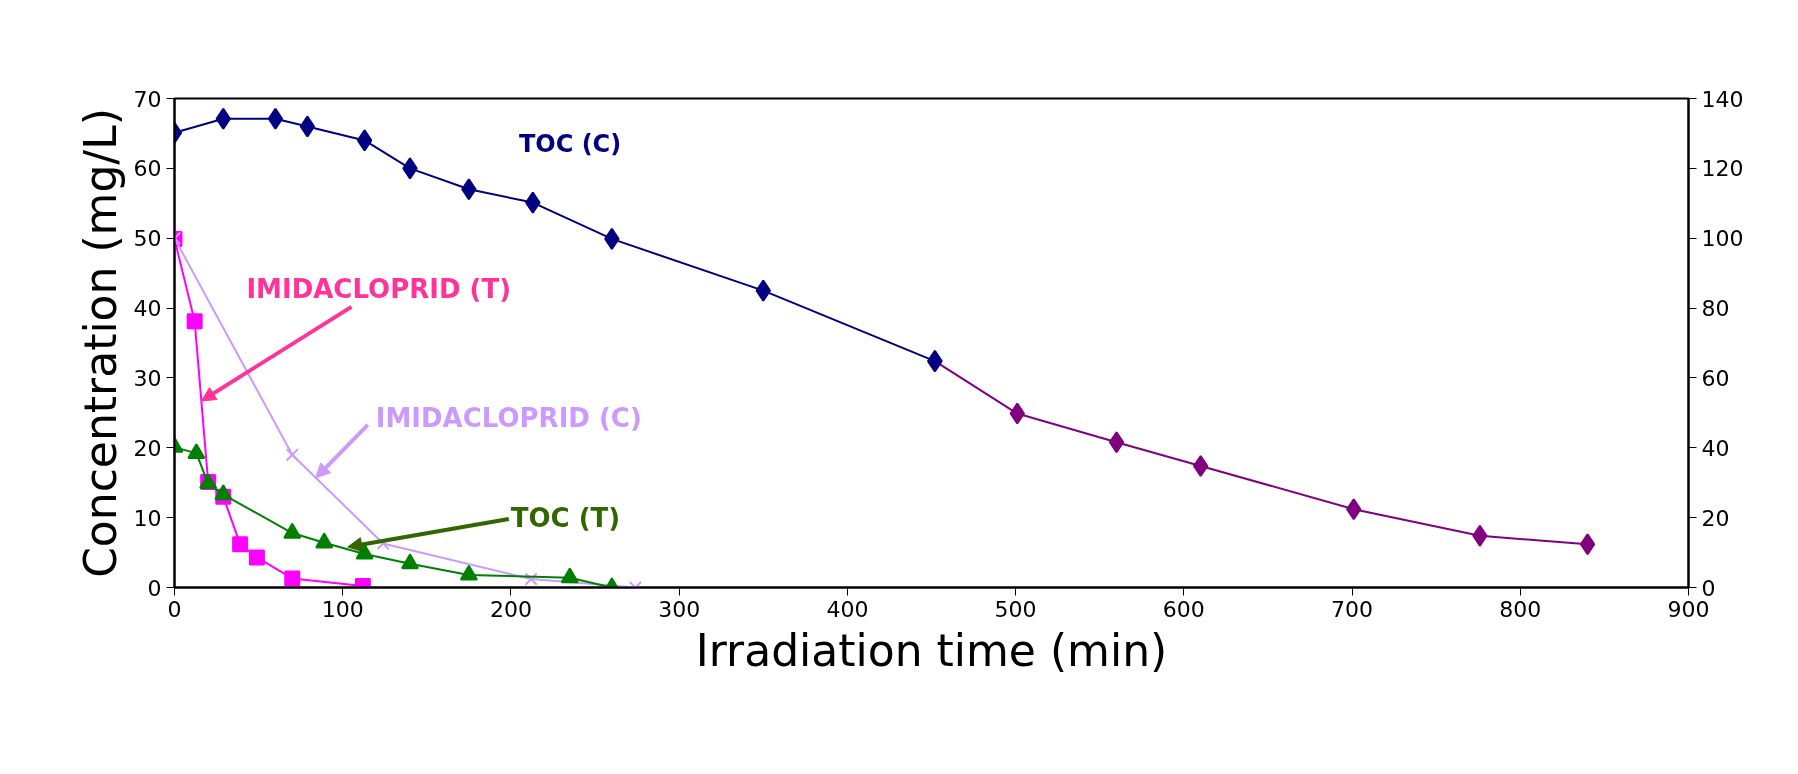  I want to click on x-tick-label: 400, so click(847, 609).